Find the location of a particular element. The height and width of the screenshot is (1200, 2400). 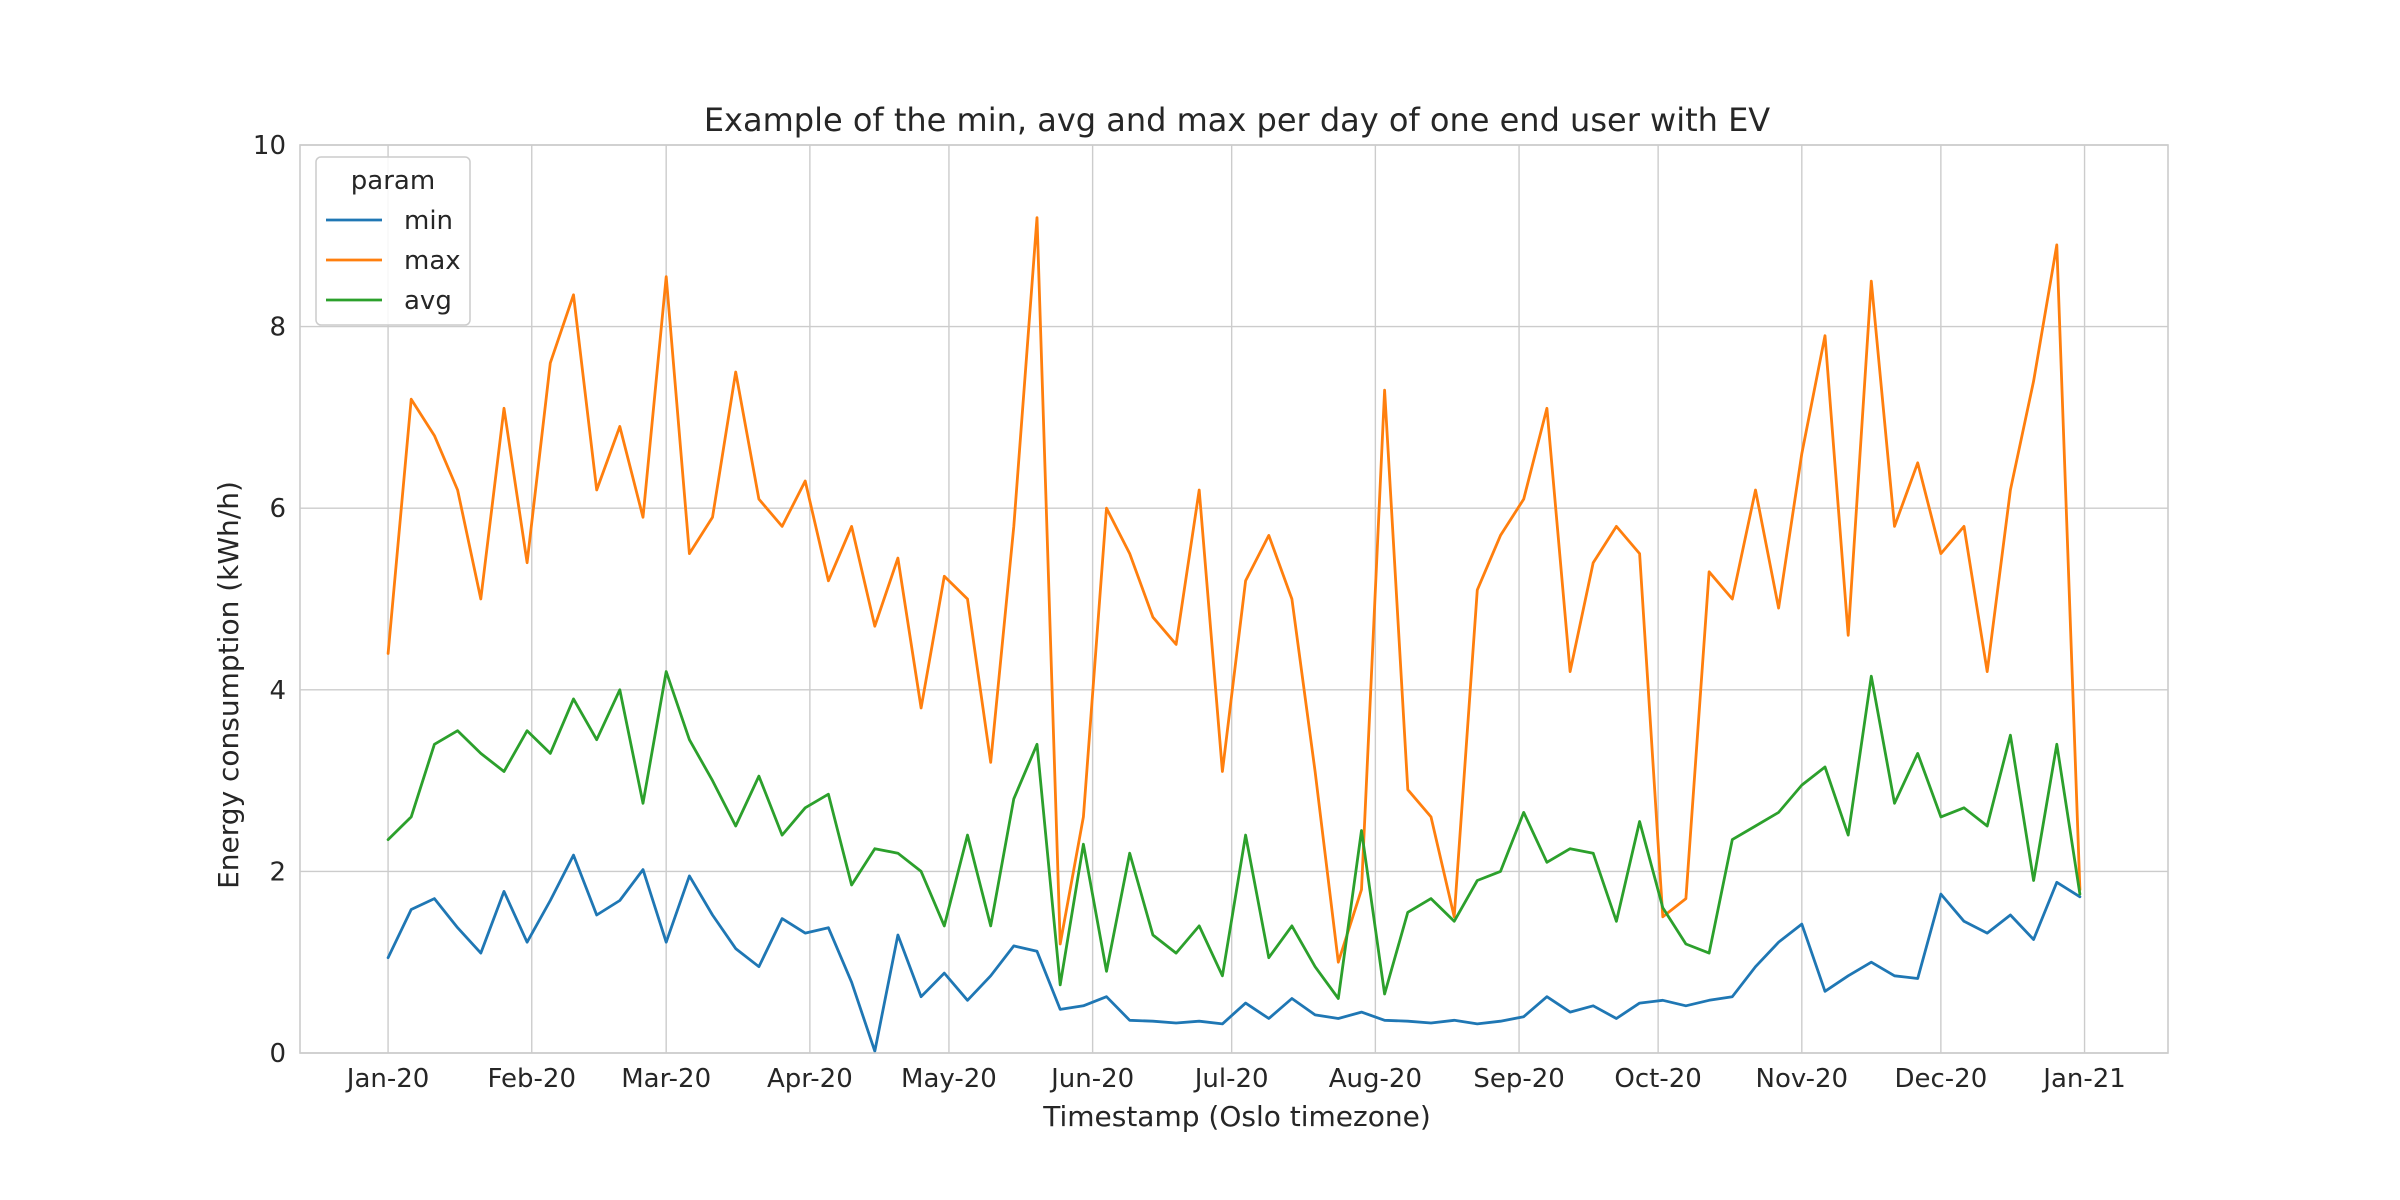

legend-label-avg: avg is located at coordinates (428, 301).